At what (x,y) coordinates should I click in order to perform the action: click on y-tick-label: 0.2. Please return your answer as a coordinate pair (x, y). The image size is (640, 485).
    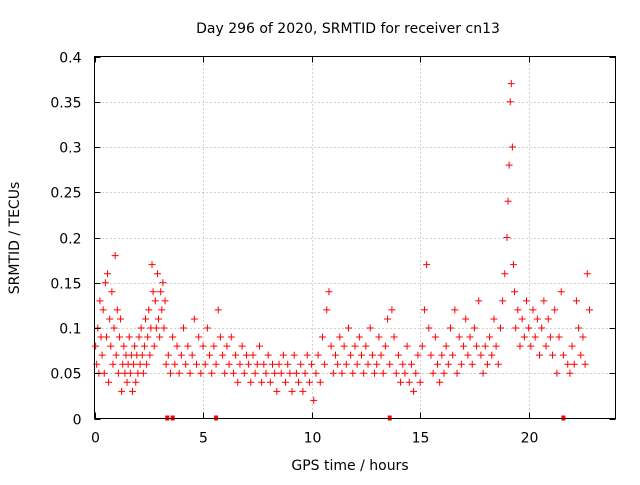
    Looking at the image, I should click on (70, 240).